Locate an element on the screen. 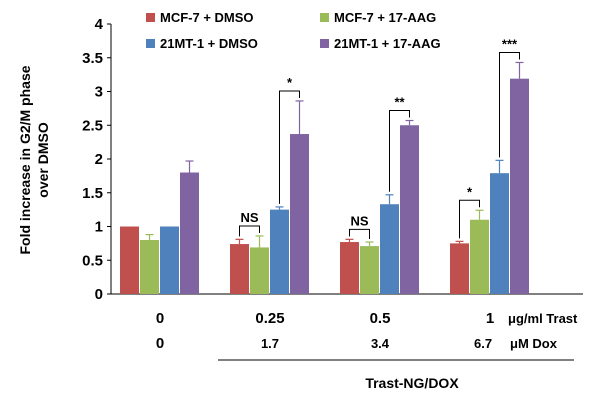 This screenshot has height=401, width=600. dox-unit-label: μM Dox is located at coordinates (534, 343).